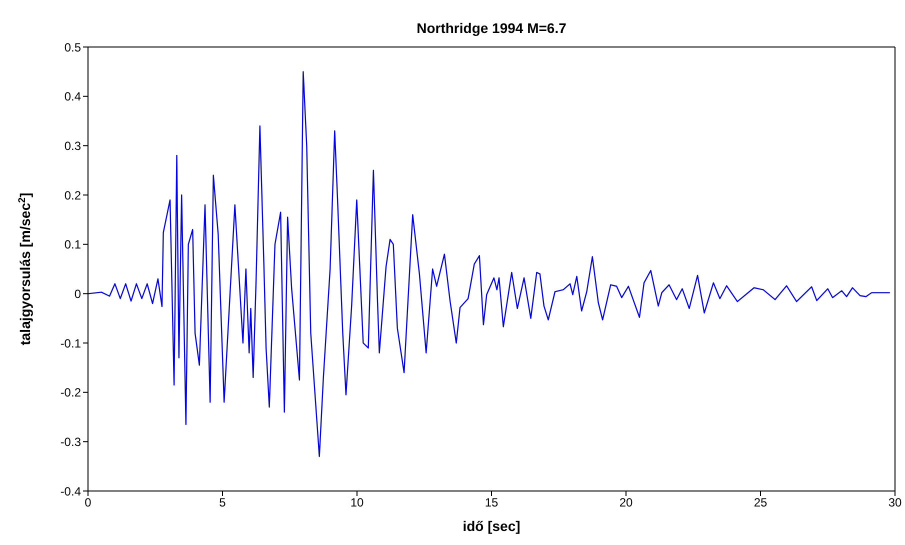  I want to click on x-tick-label: 15, so click(491, 503).